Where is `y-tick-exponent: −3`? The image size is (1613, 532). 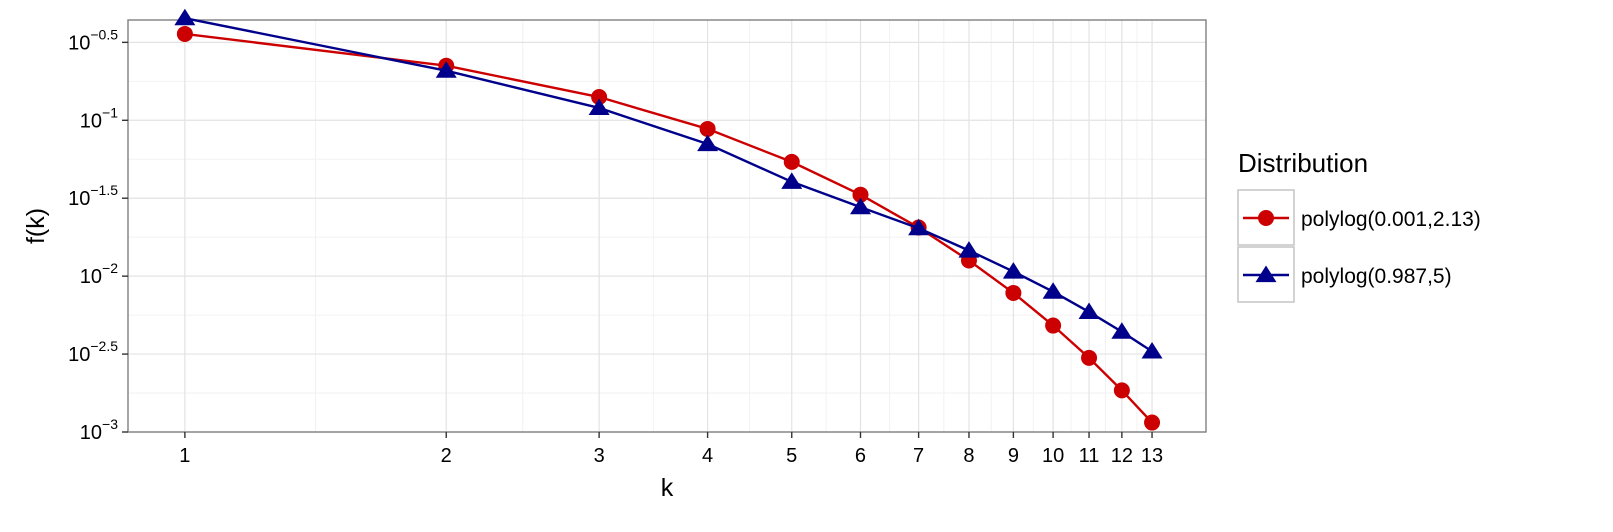 y-tick-exponent: −3 is located at coordinates (110, 424).